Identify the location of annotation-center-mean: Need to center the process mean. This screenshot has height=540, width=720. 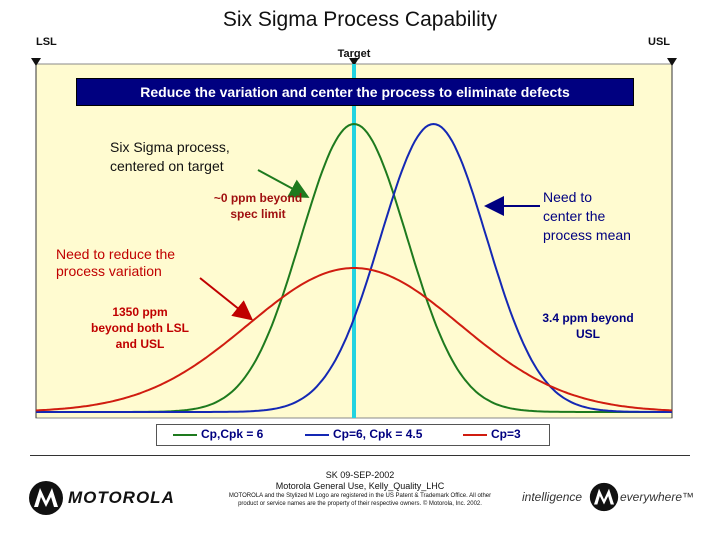
(587, 216).